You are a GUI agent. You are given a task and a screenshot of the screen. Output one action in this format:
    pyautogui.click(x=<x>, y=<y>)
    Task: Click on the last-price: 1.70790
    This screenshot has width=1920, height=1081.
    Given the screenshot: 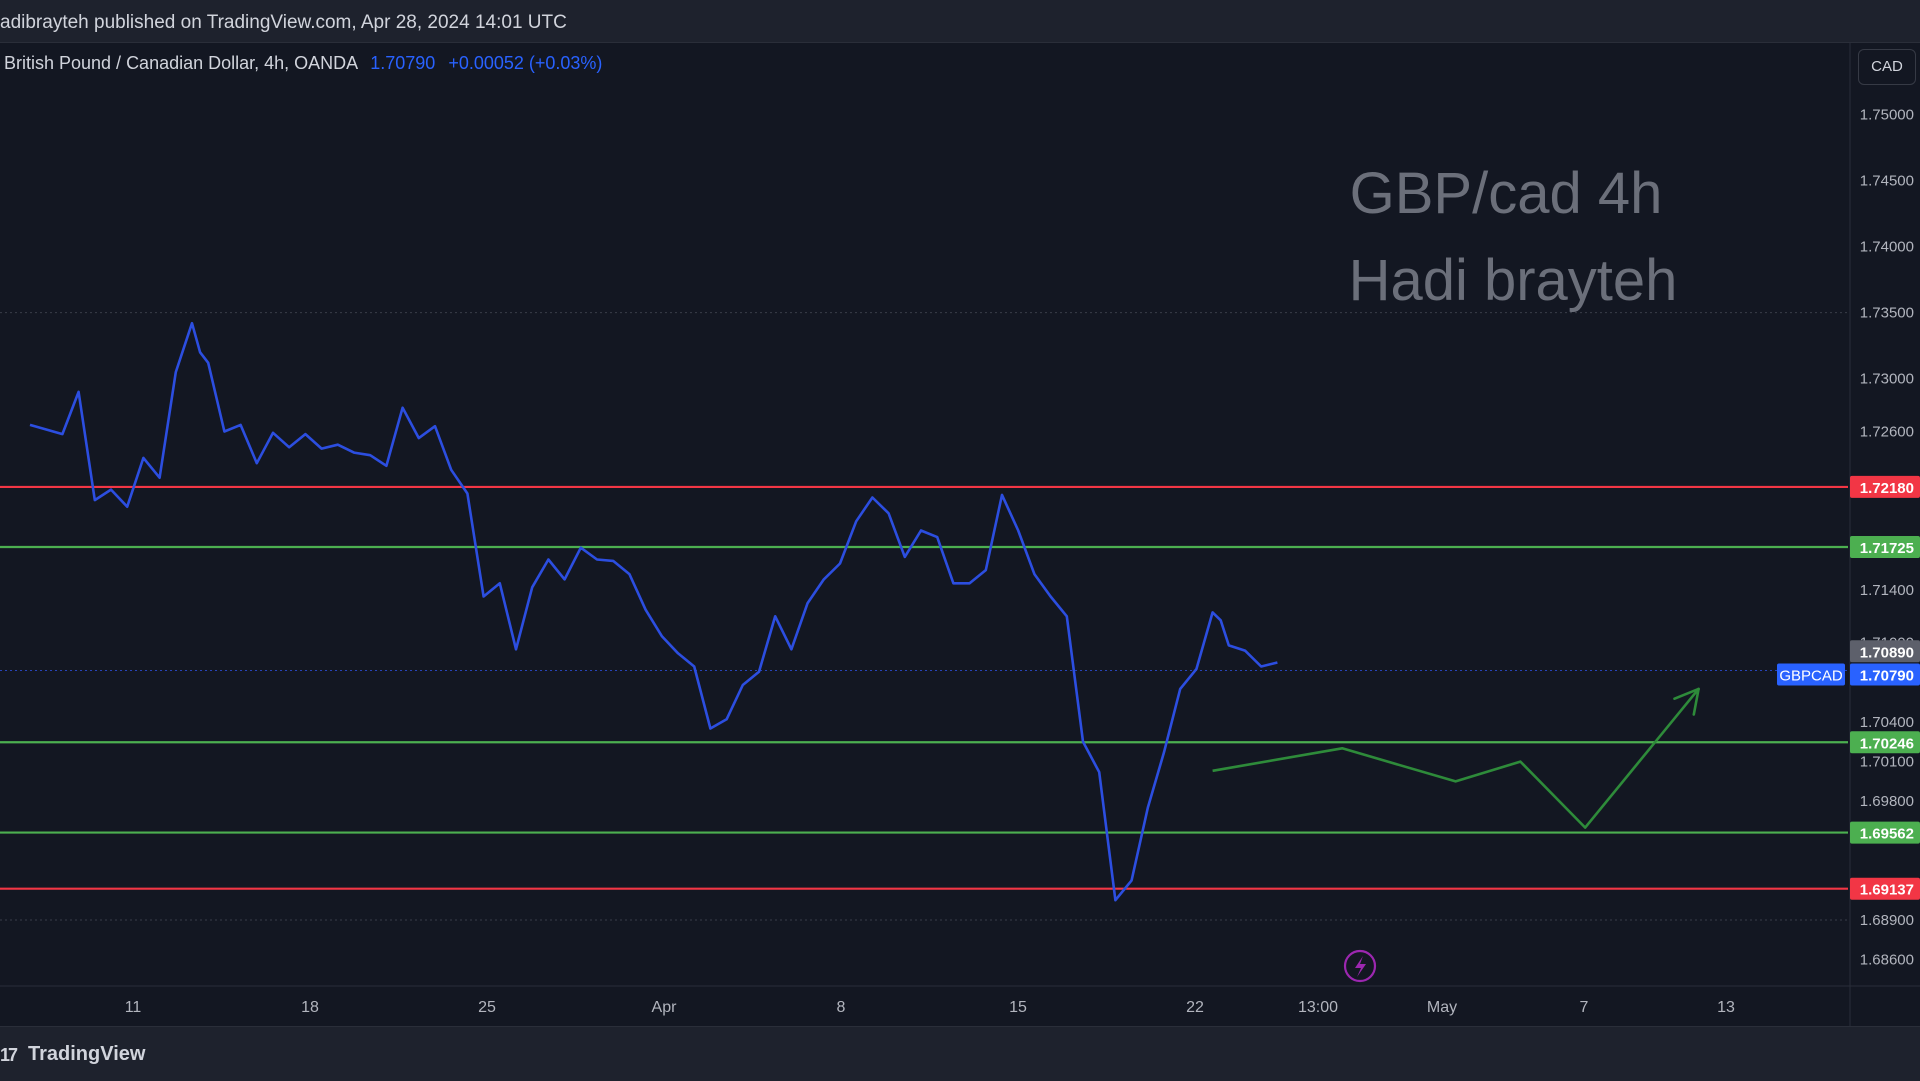 What is the action you would take?
    pyautogui.click(x=403, y=63)
    